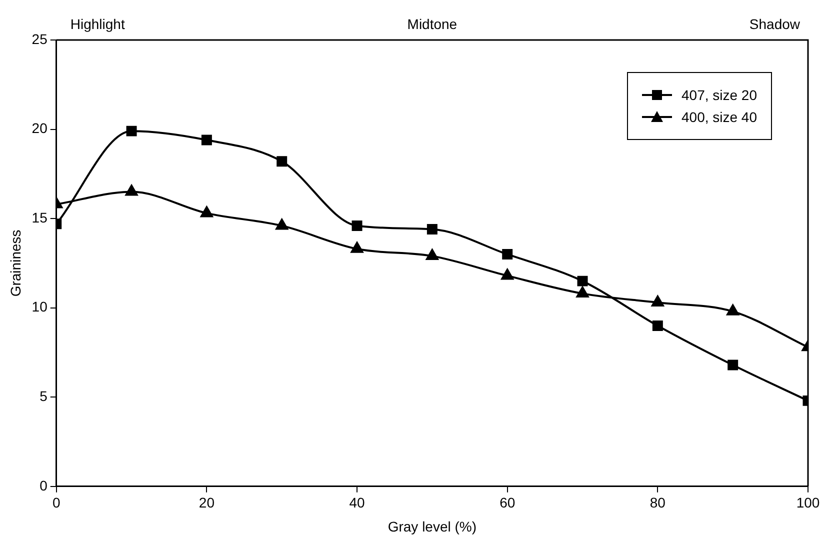 The width and height of the screenshot is (830, 544). I want to click on y-tick-label: 0, so click(44, 485).